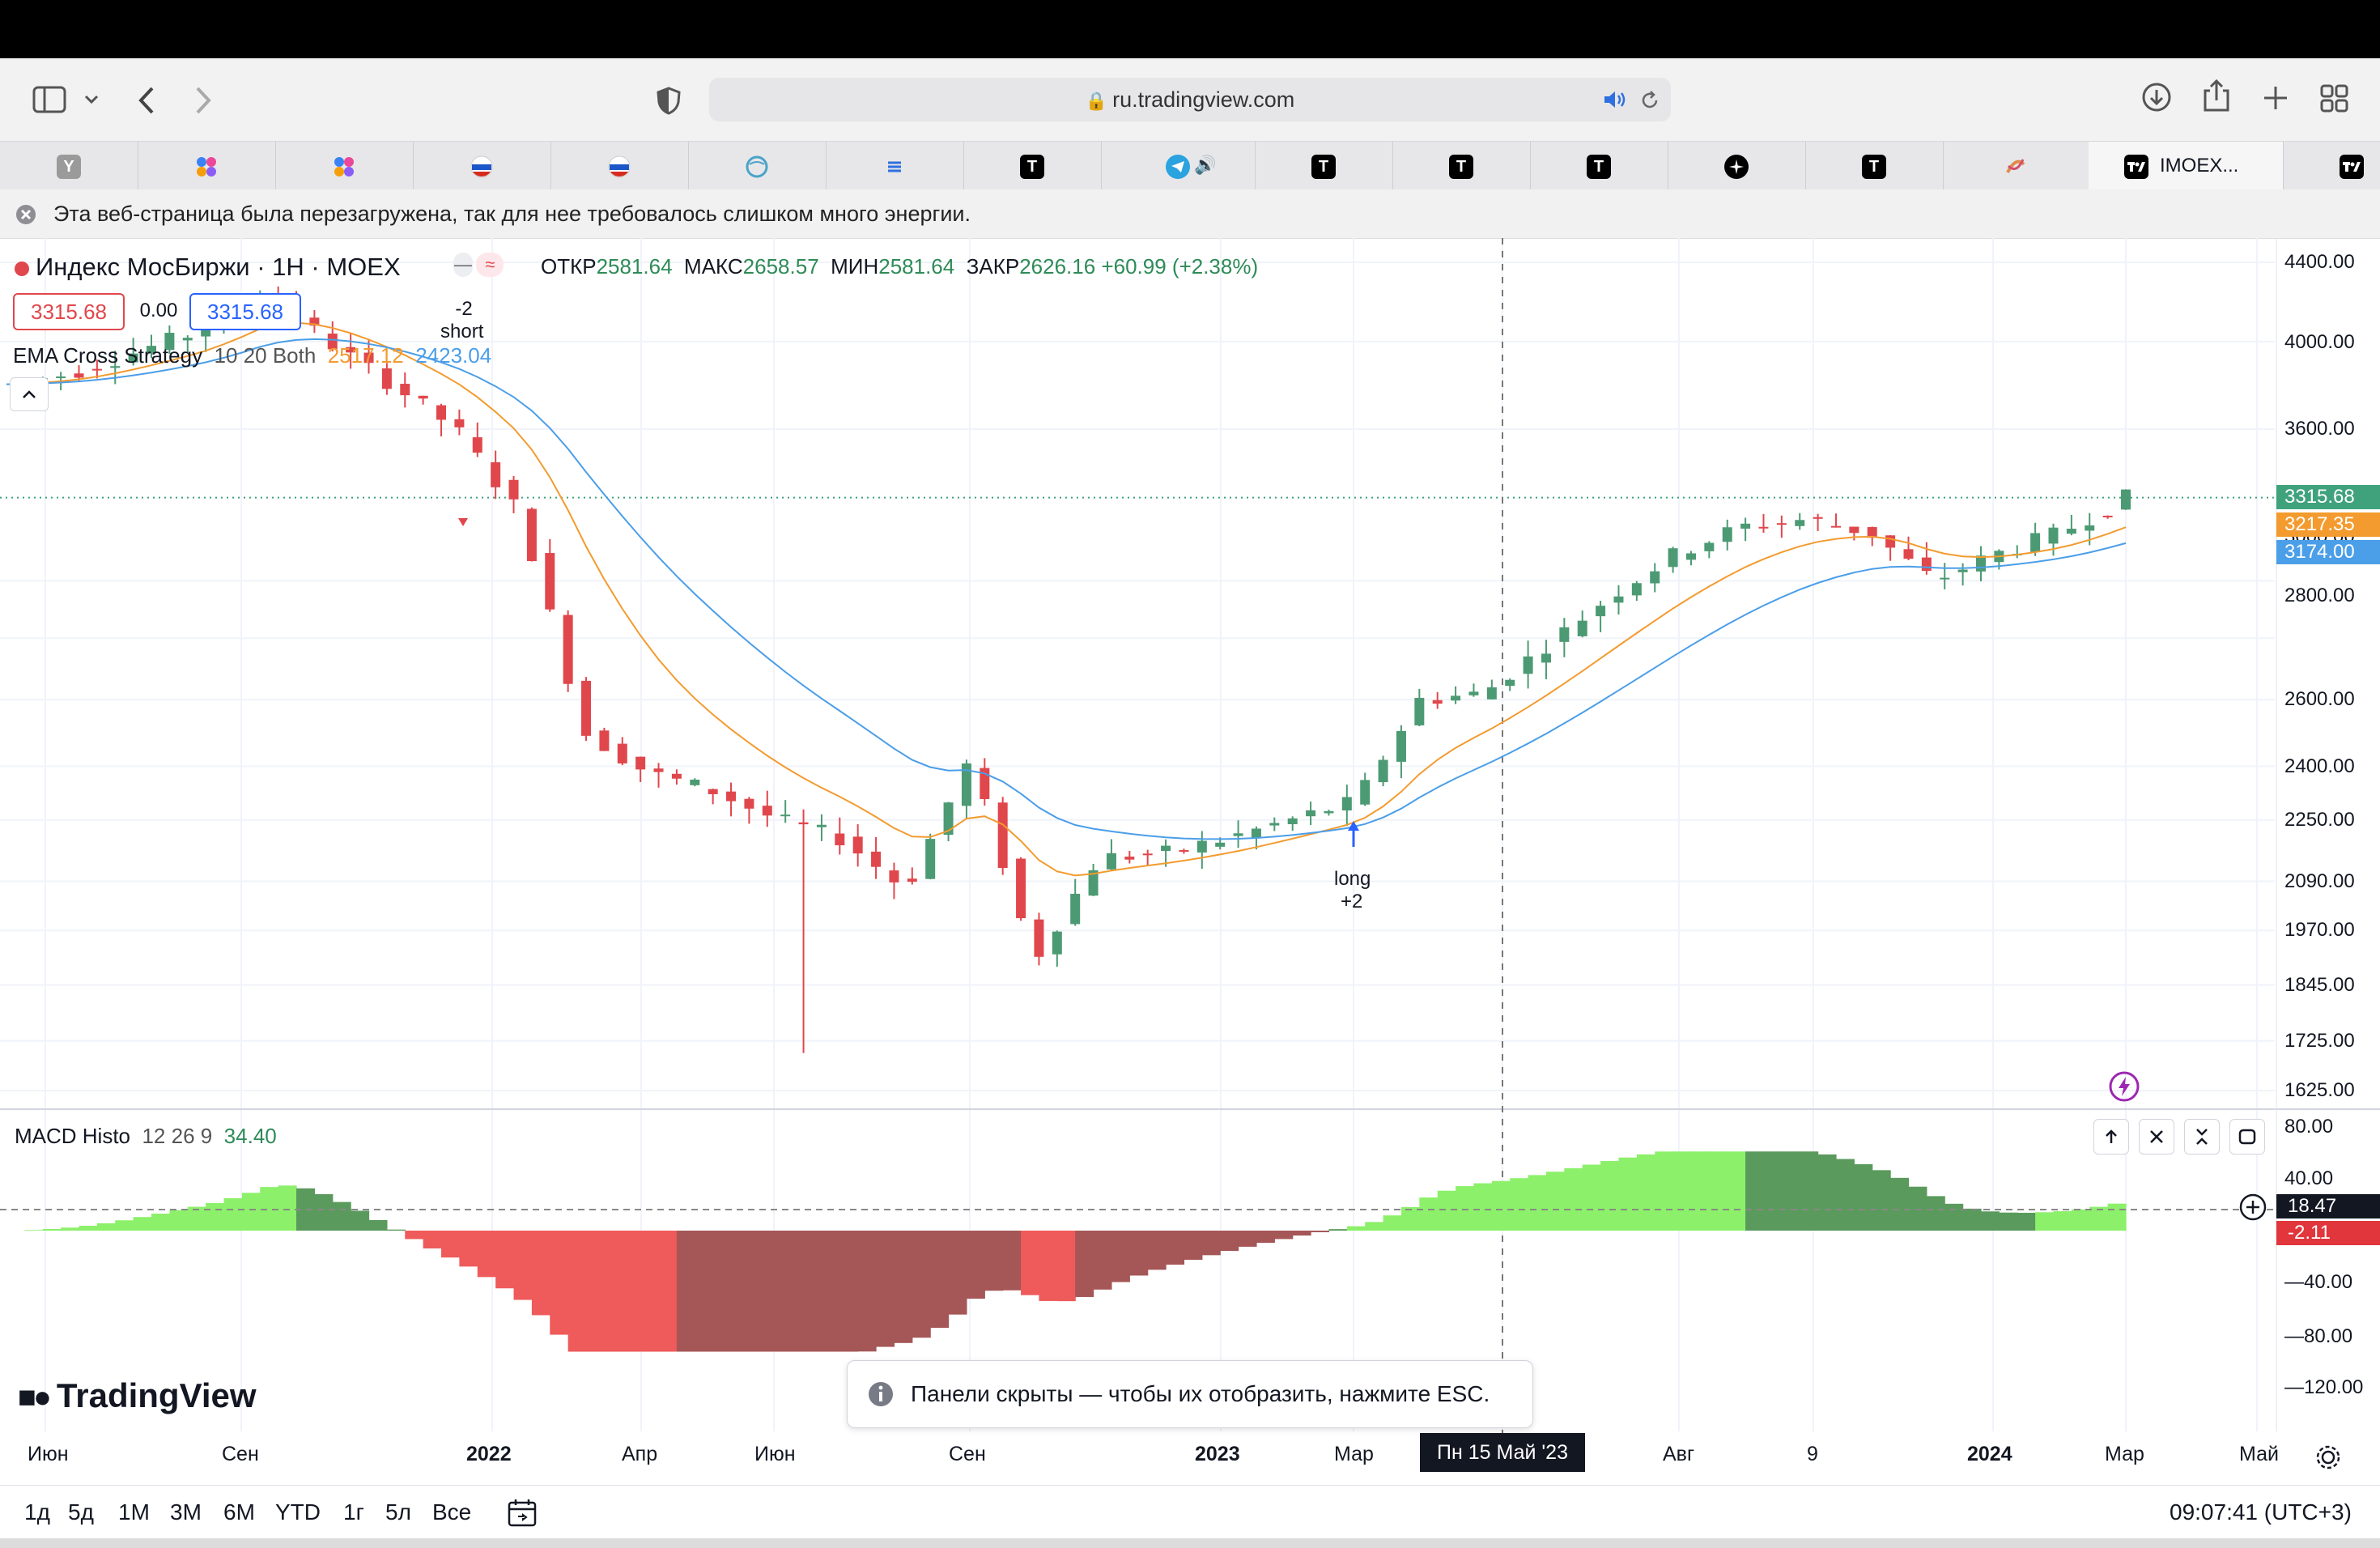  Describe the element at coordinates (108, 356) in the screenshot. I see `strategy-name: EMA Cross Strategy` at that location.